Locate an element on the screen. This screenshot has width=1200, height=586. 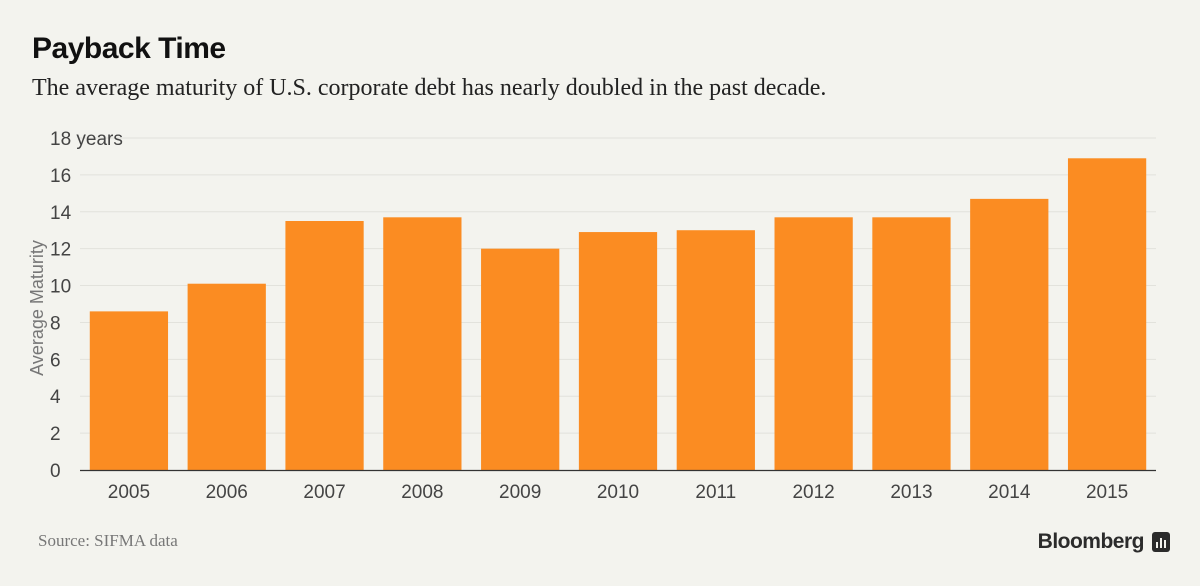
bar-2014 is located at coordinates (1009, 334).